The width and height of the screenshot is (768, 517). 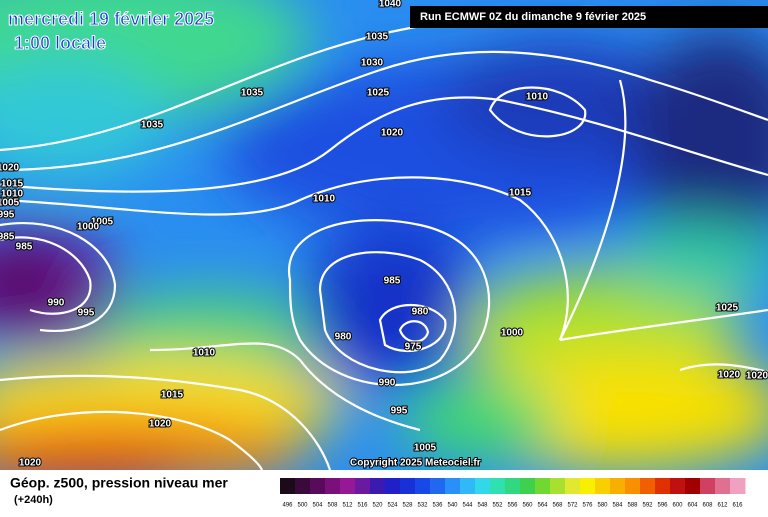 I want to click on isobar-label: 1030, so click(x=372, y=63).